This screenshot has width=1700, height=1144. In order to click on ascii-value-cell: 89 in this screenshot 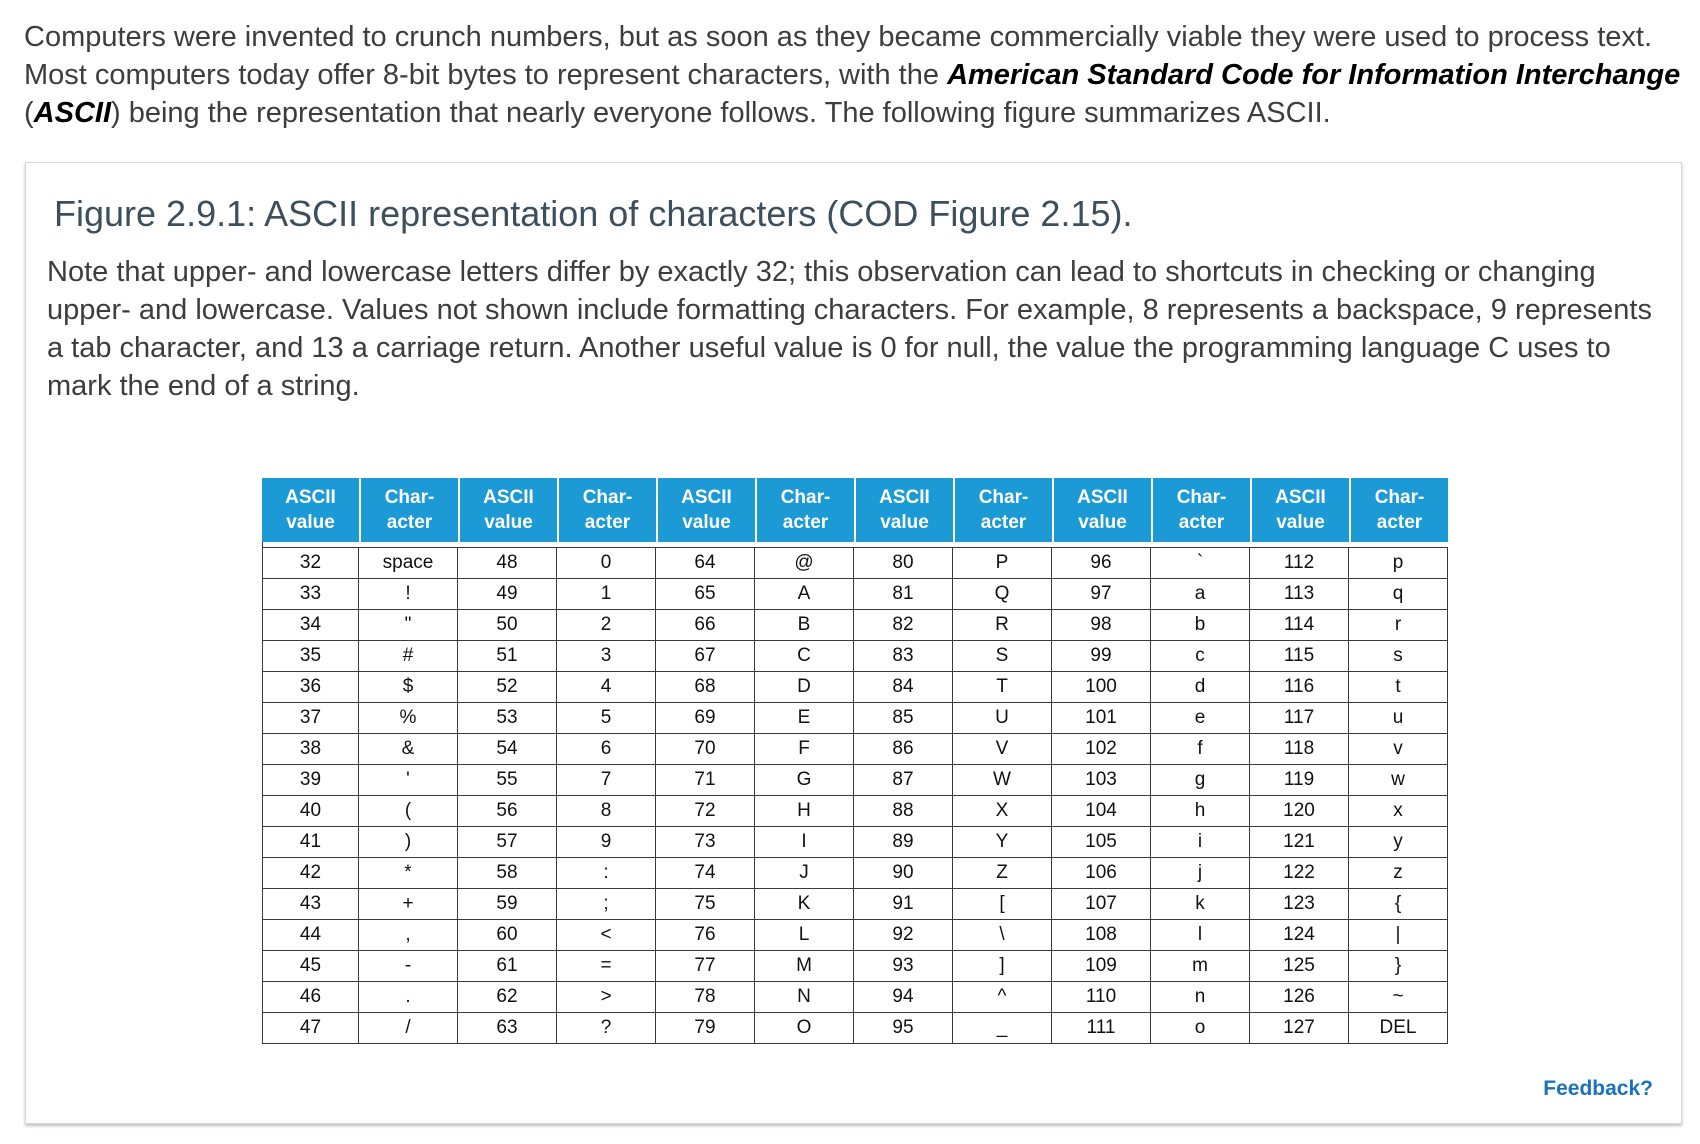, I will do `click(903, 842)`.